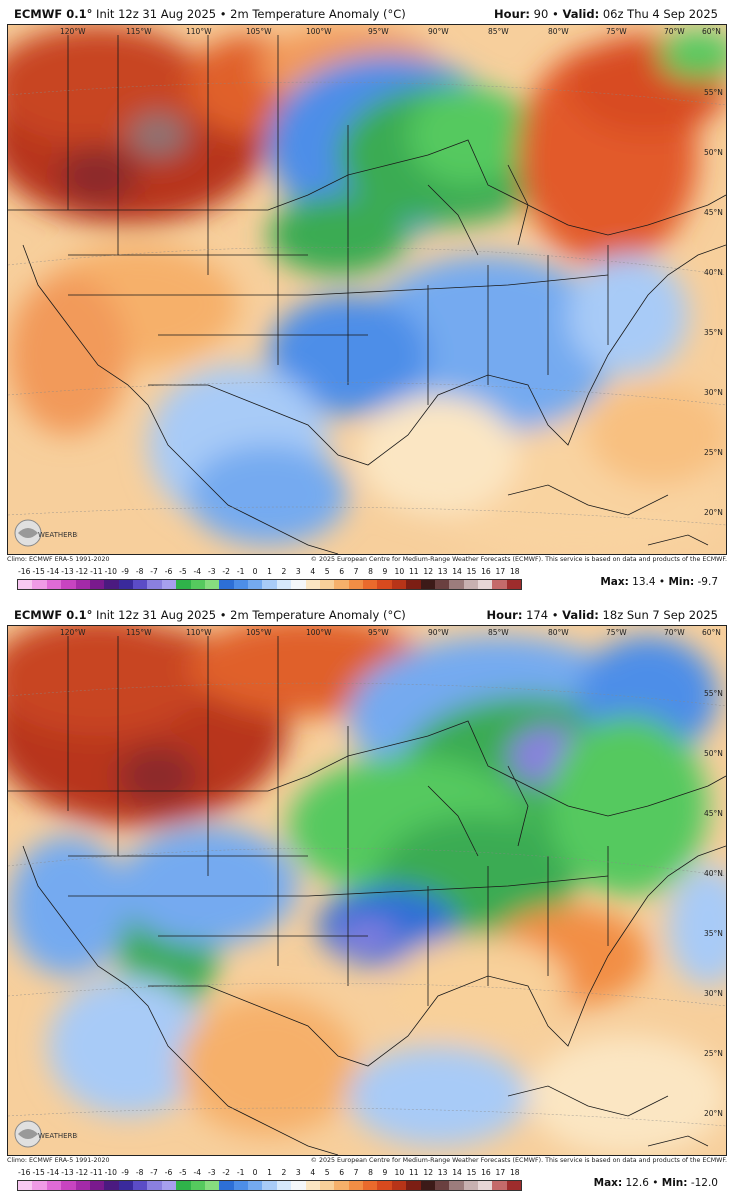  I want to click on scale-tick-label: -4, so click(197, 571).